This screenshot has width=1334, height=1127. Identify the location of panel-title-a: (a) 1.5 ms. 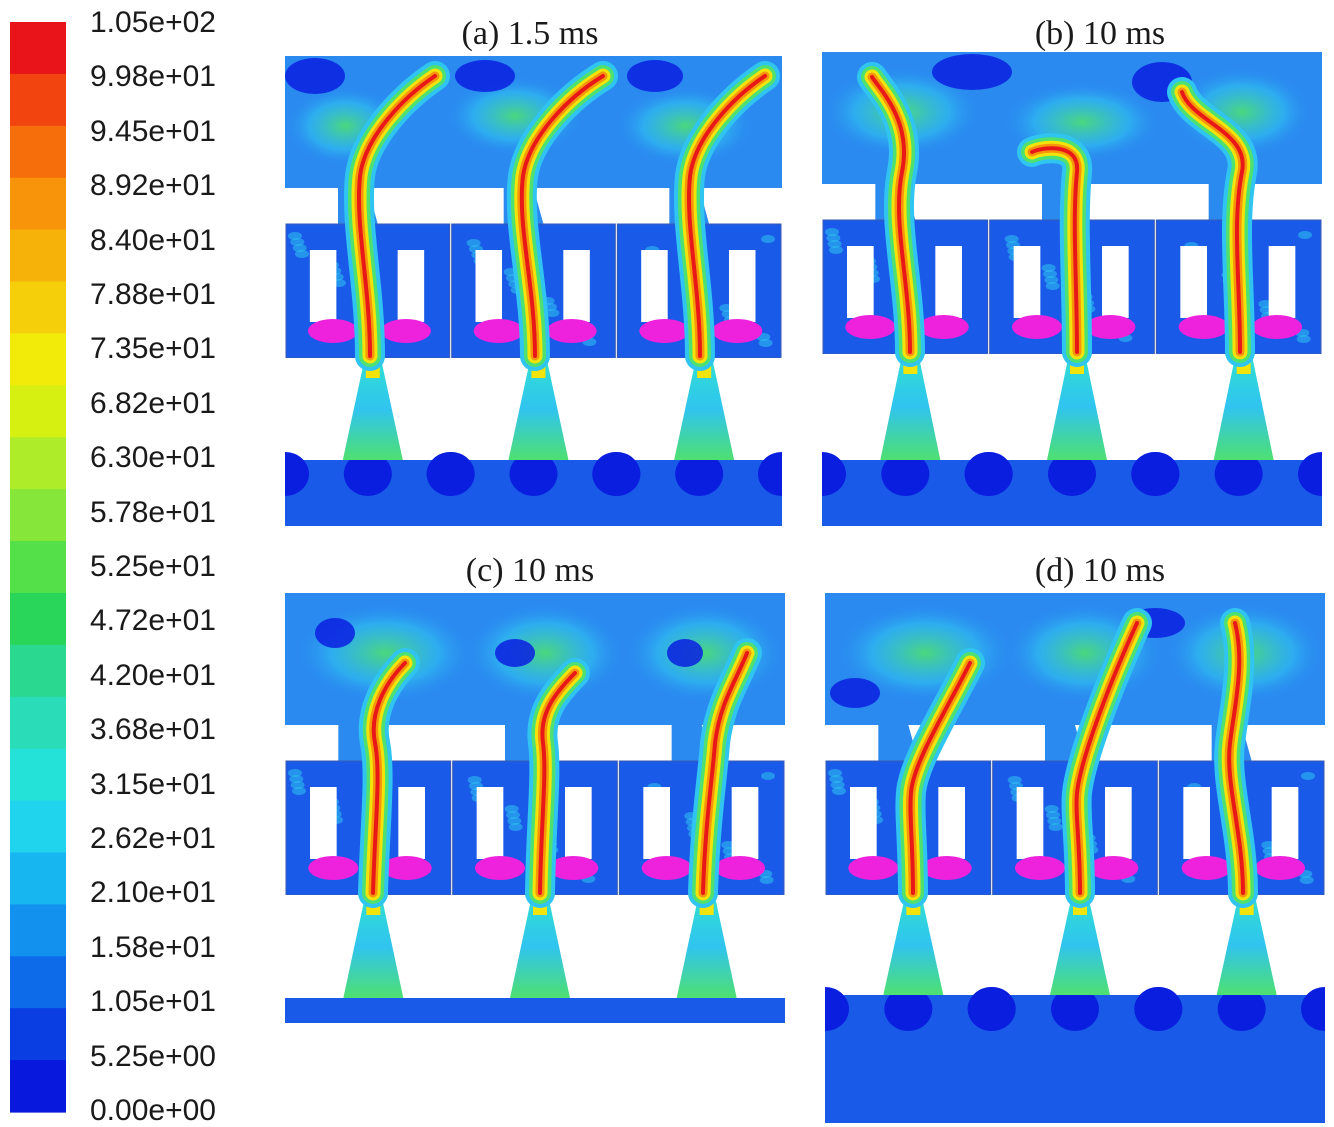
(530, 33).